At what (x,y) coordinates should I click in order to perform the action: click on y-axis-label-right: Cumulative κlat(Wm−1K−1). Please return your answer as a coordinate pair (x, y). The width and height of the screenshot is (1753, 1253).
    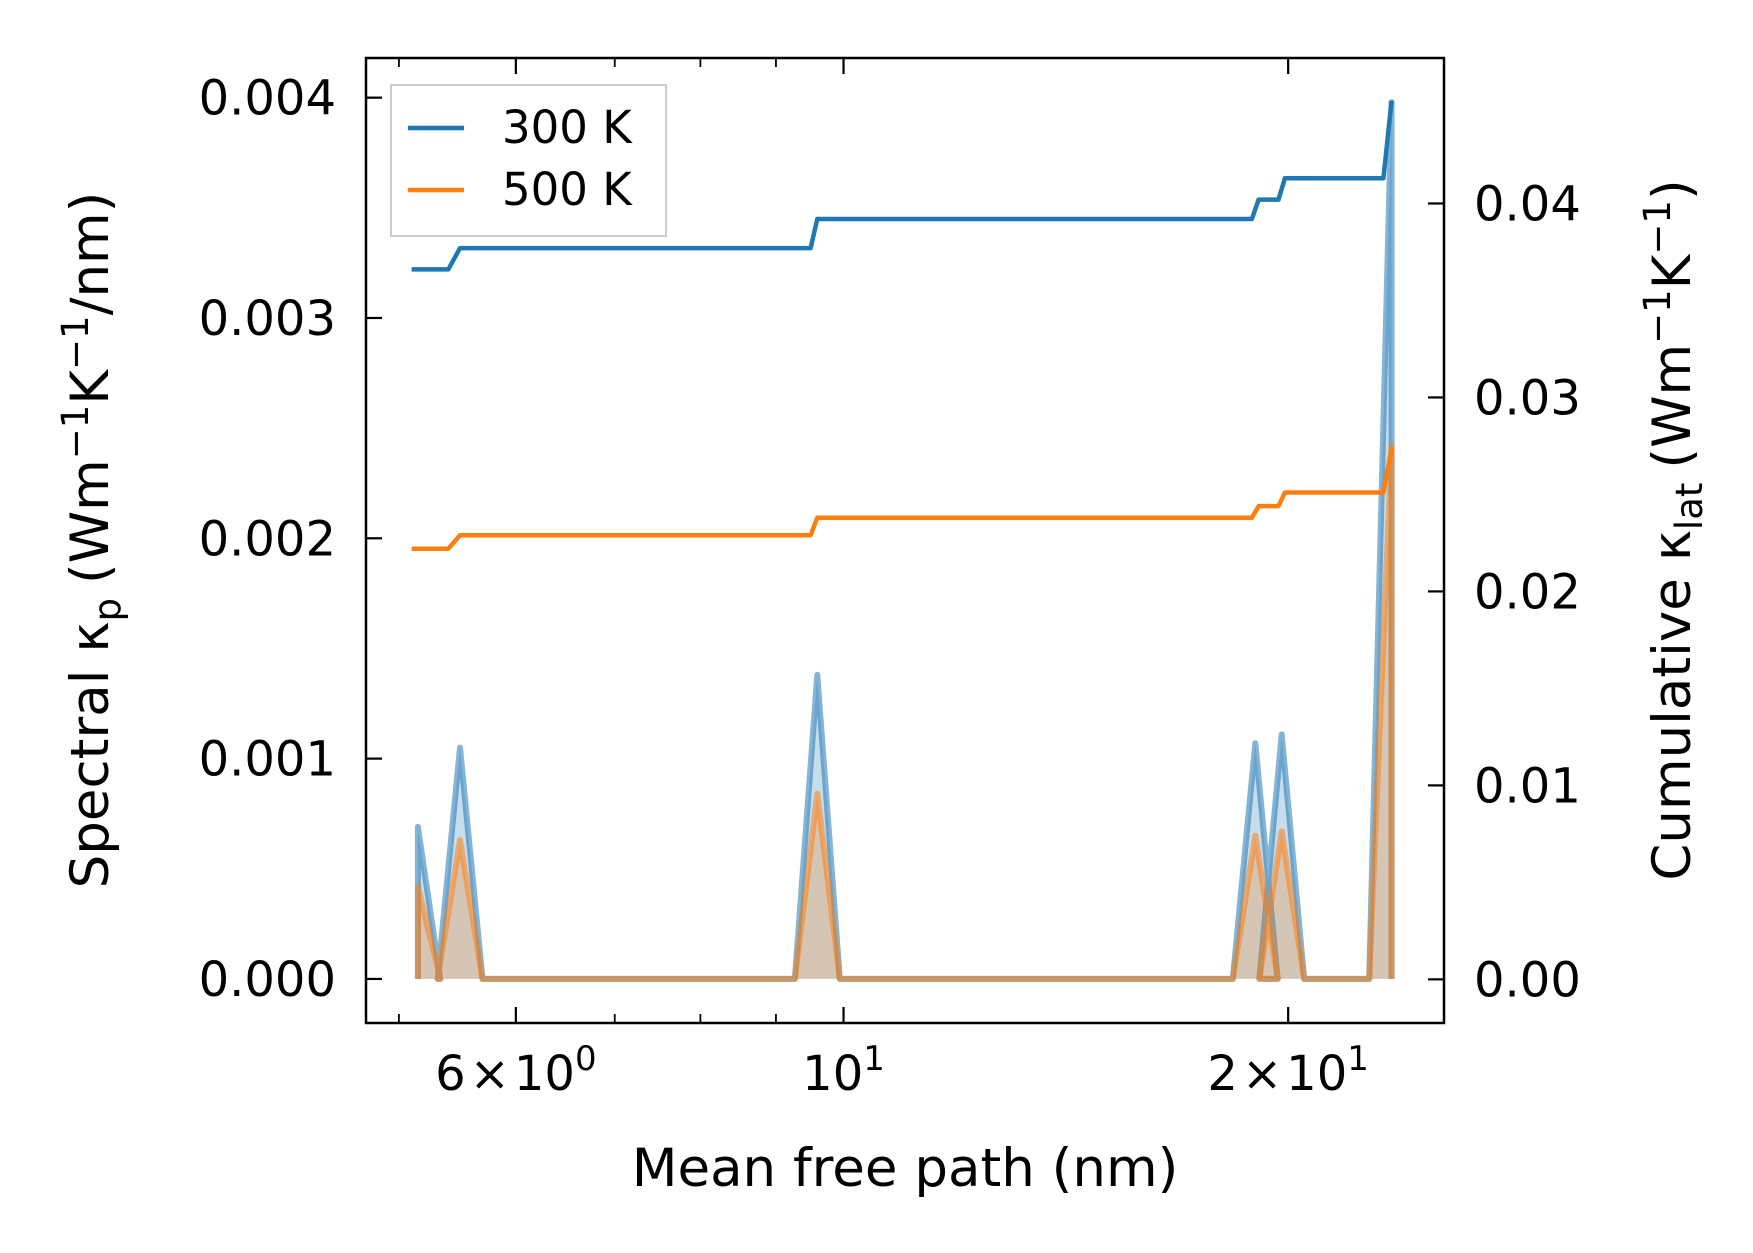
    Looking at the image, I should click on (1673, 529).